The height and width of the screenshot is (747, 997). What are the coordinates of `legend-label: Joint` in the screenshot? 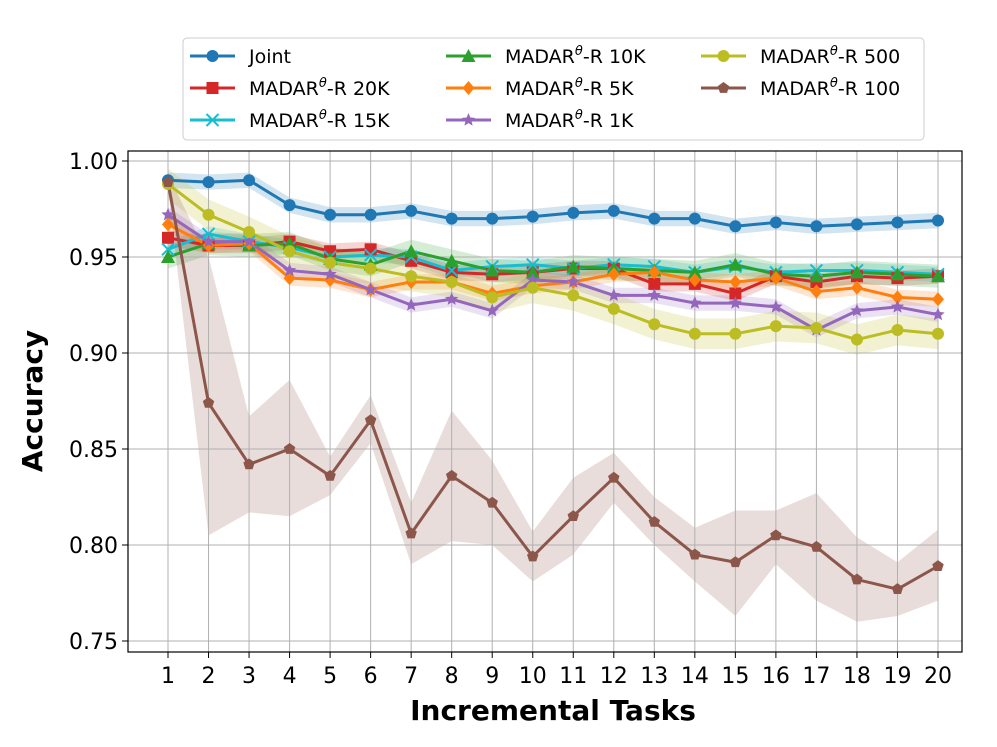 It's located at (269, 57).